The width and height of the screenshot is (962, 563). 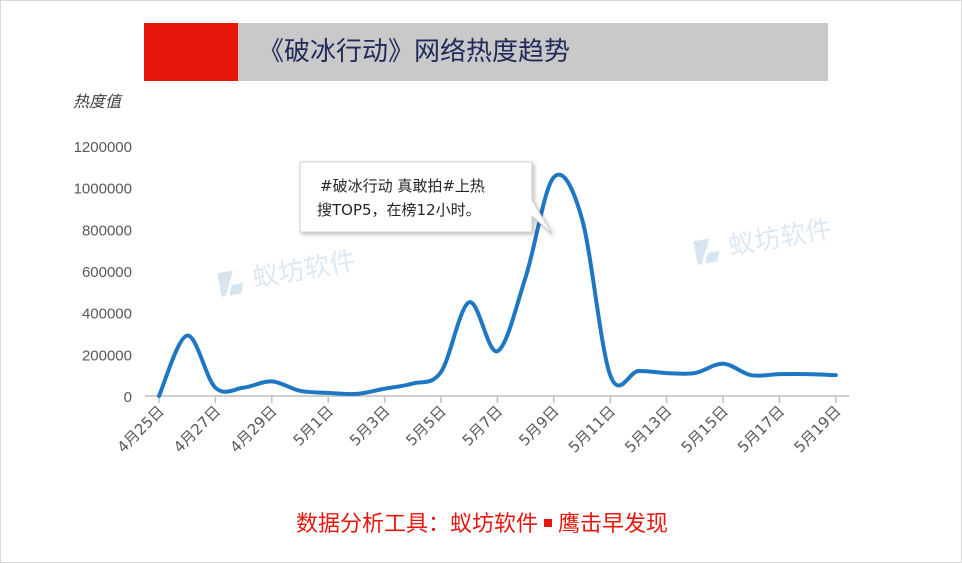 What do you see at coordinates (761, 429) in the screenshot?
I see `x-tick-label: 5月17日` at bounding box center [761, 429].